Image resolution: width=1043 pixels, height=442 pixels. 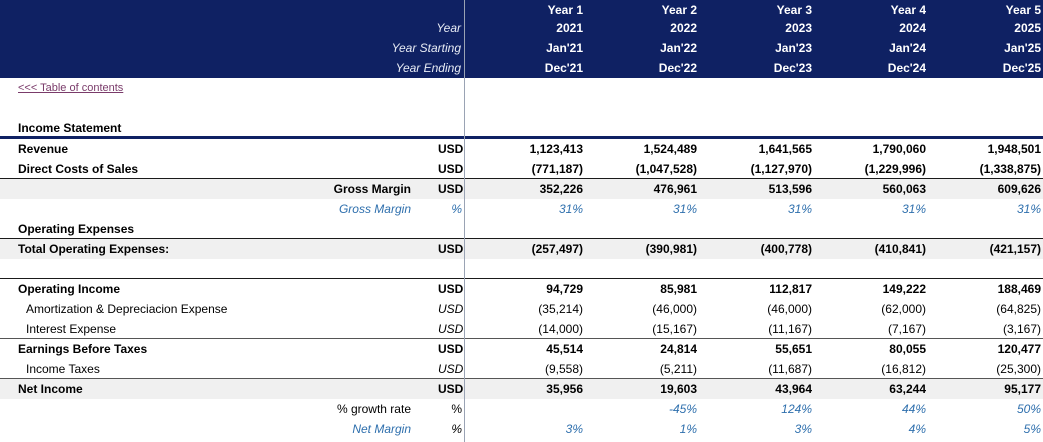 What do you see at coordinates (43, 149) in the screenshot?
I see `row-label: Revenue` at bounding box center [43, 149].